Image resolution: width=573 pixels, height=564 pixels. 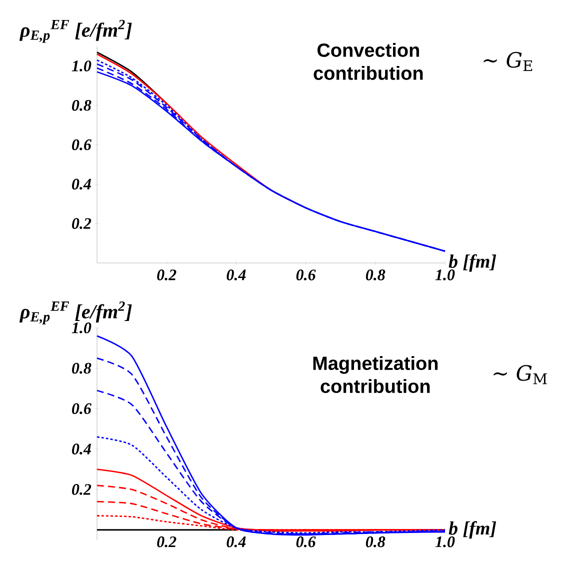 What do you see at coordinates (368, 61) in the screenshot?
I see `annotation: Convection contribution` at bounding box center [368, 61].